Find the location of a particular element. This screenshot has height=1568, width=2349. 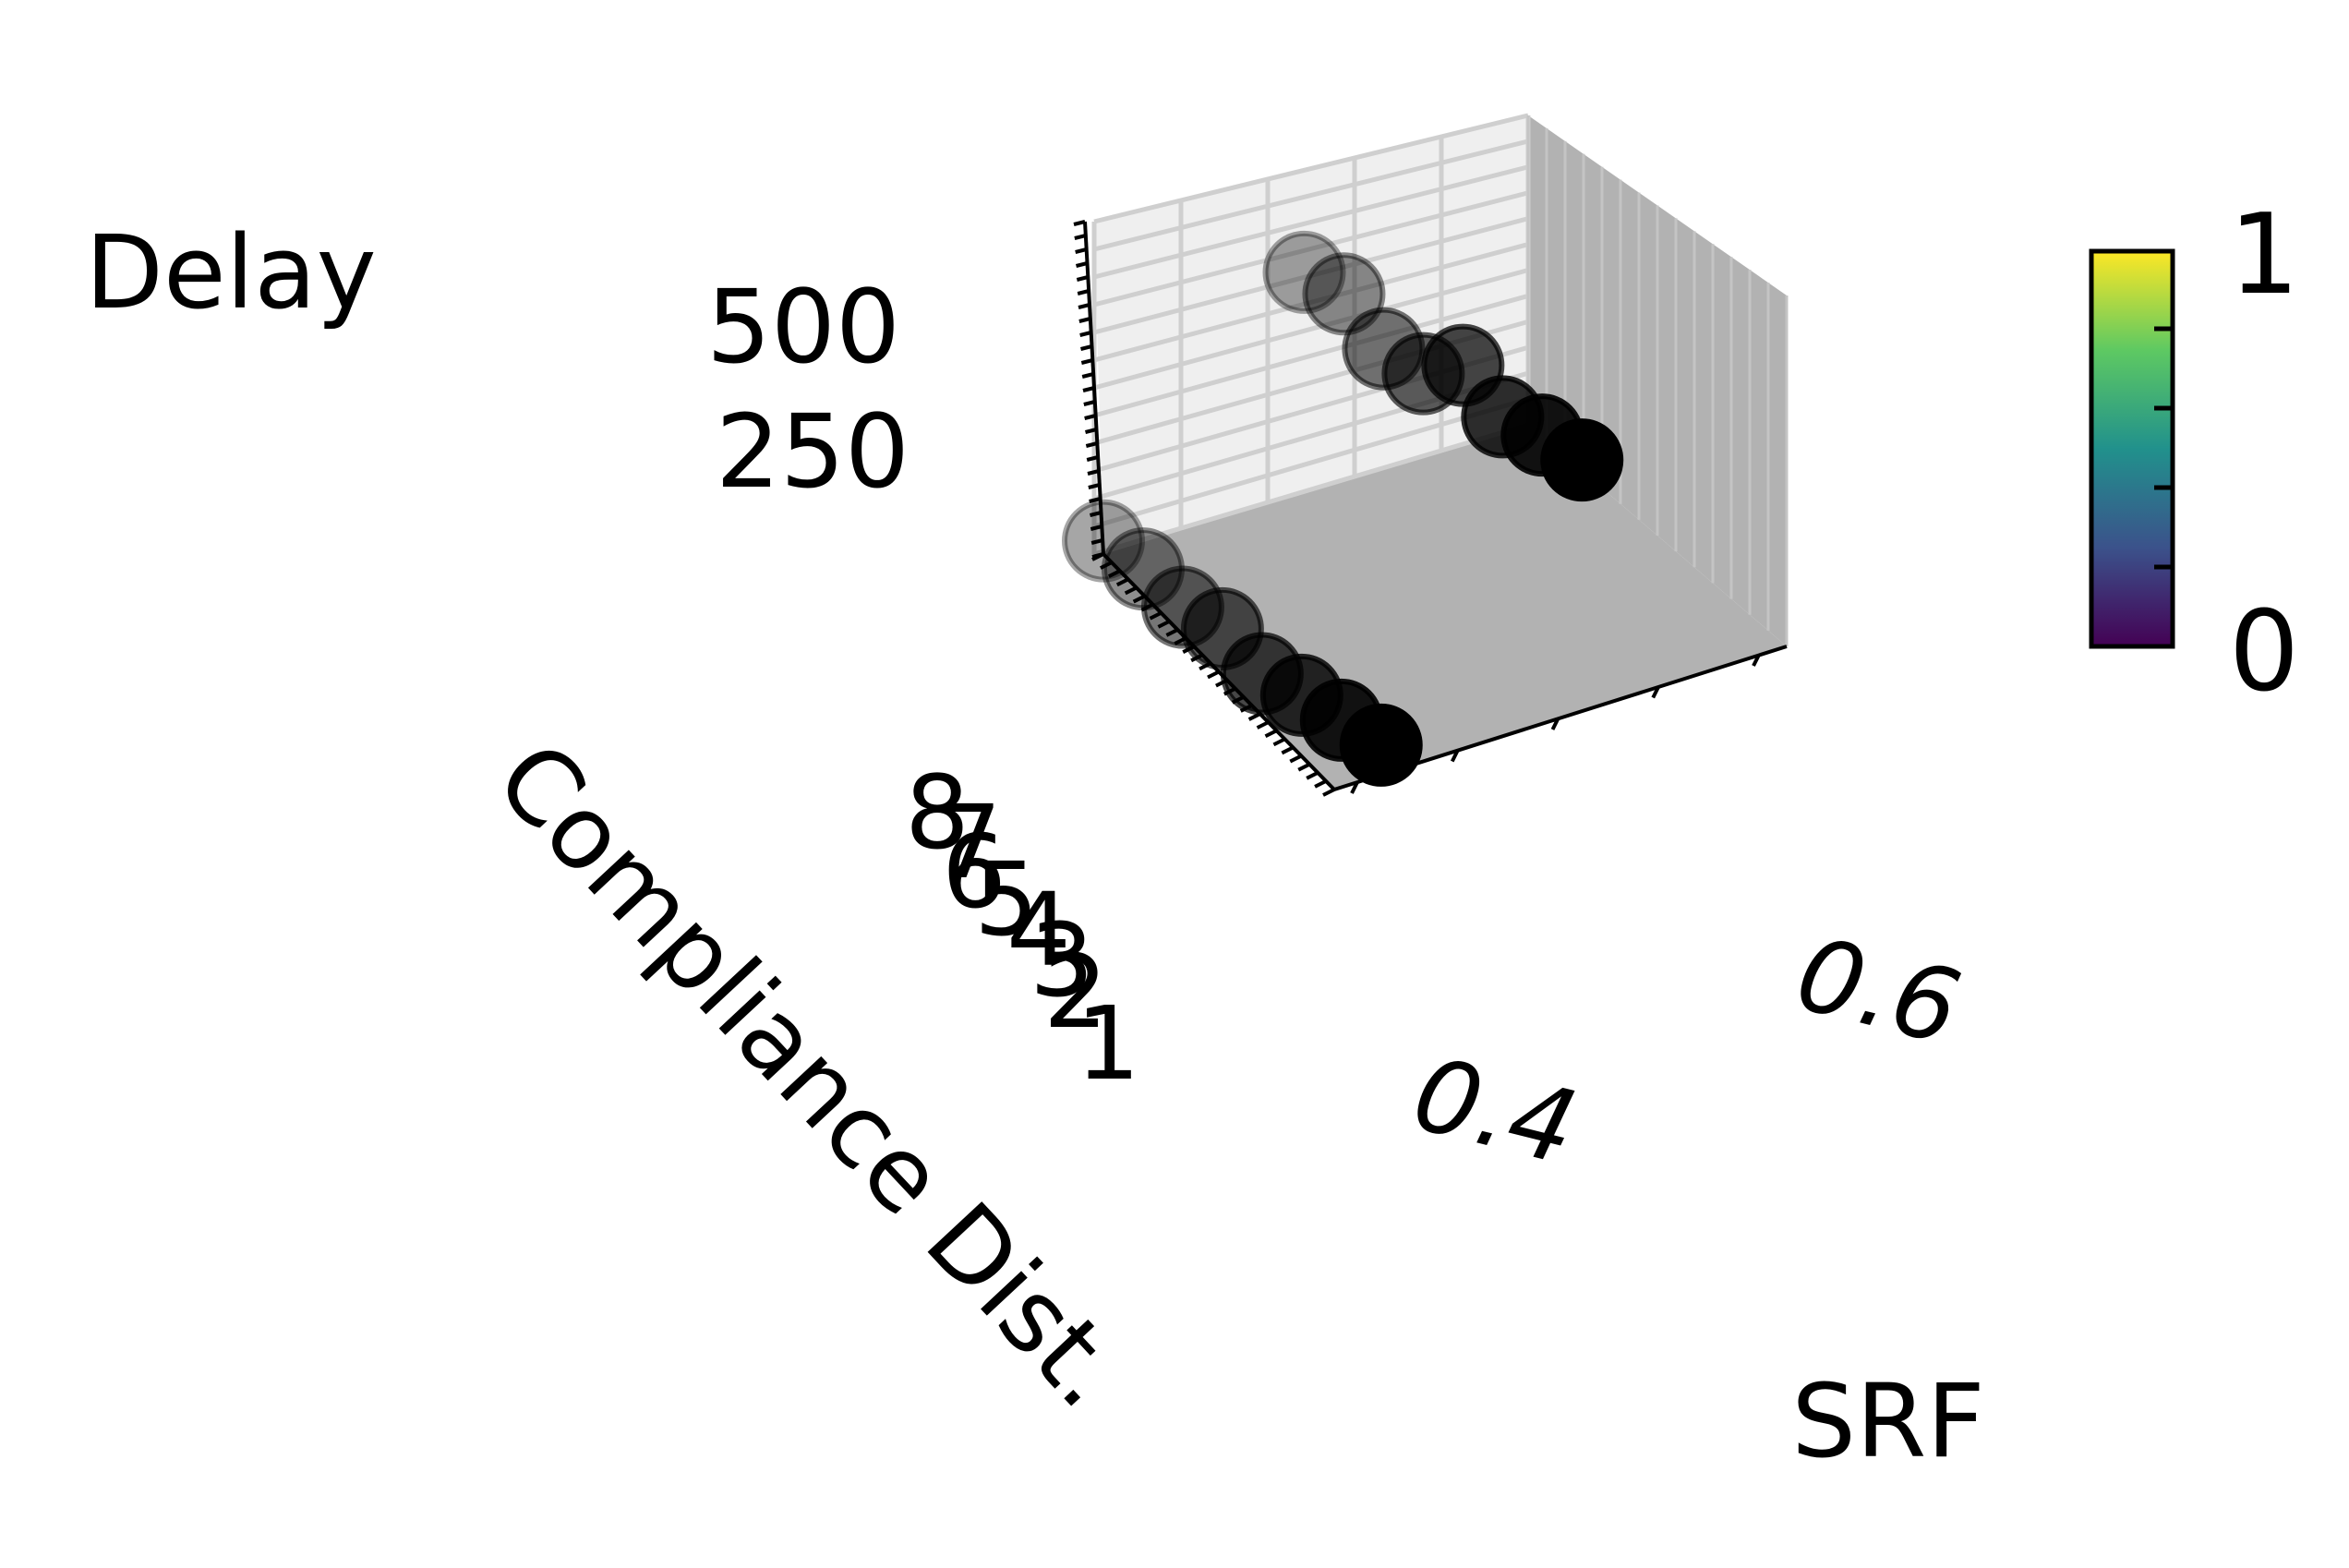

y-tick-label-4: 4 is located at coordinates (1038, 930).